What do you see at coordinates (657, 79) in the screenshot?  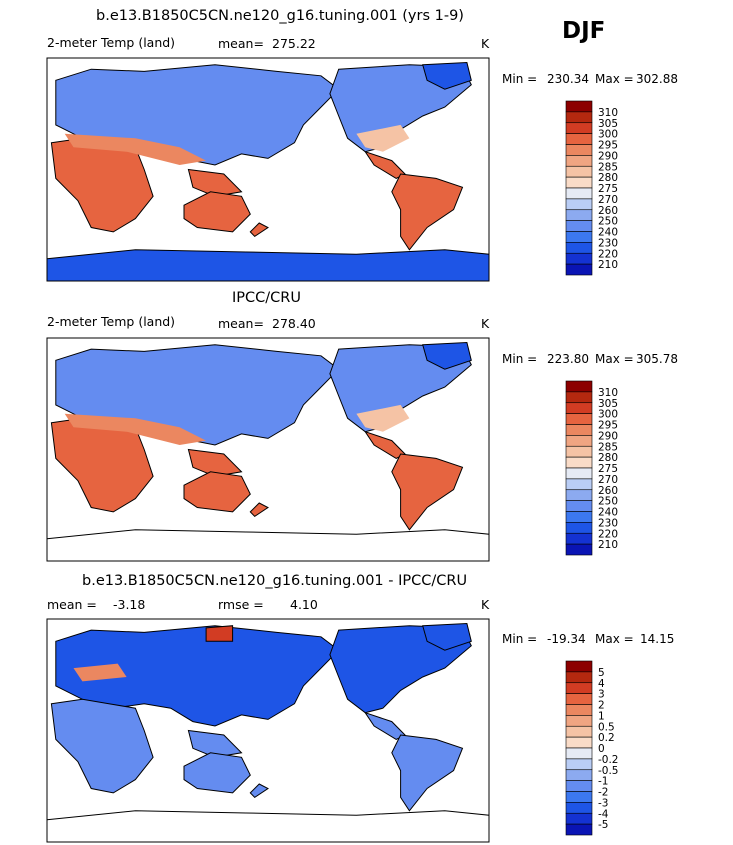 I see `panel-1-max-value: 302.88` at bounding box center [657, 79].